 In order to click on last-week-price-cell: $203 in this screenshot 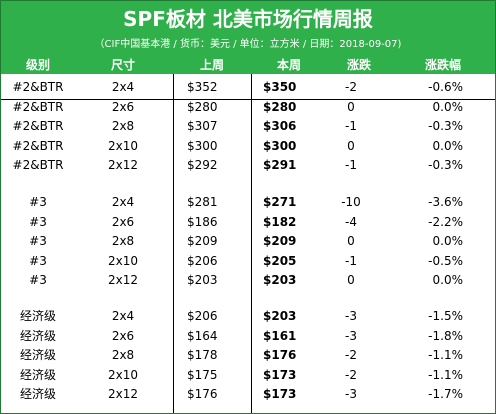, I will do `click(202, 280)`.